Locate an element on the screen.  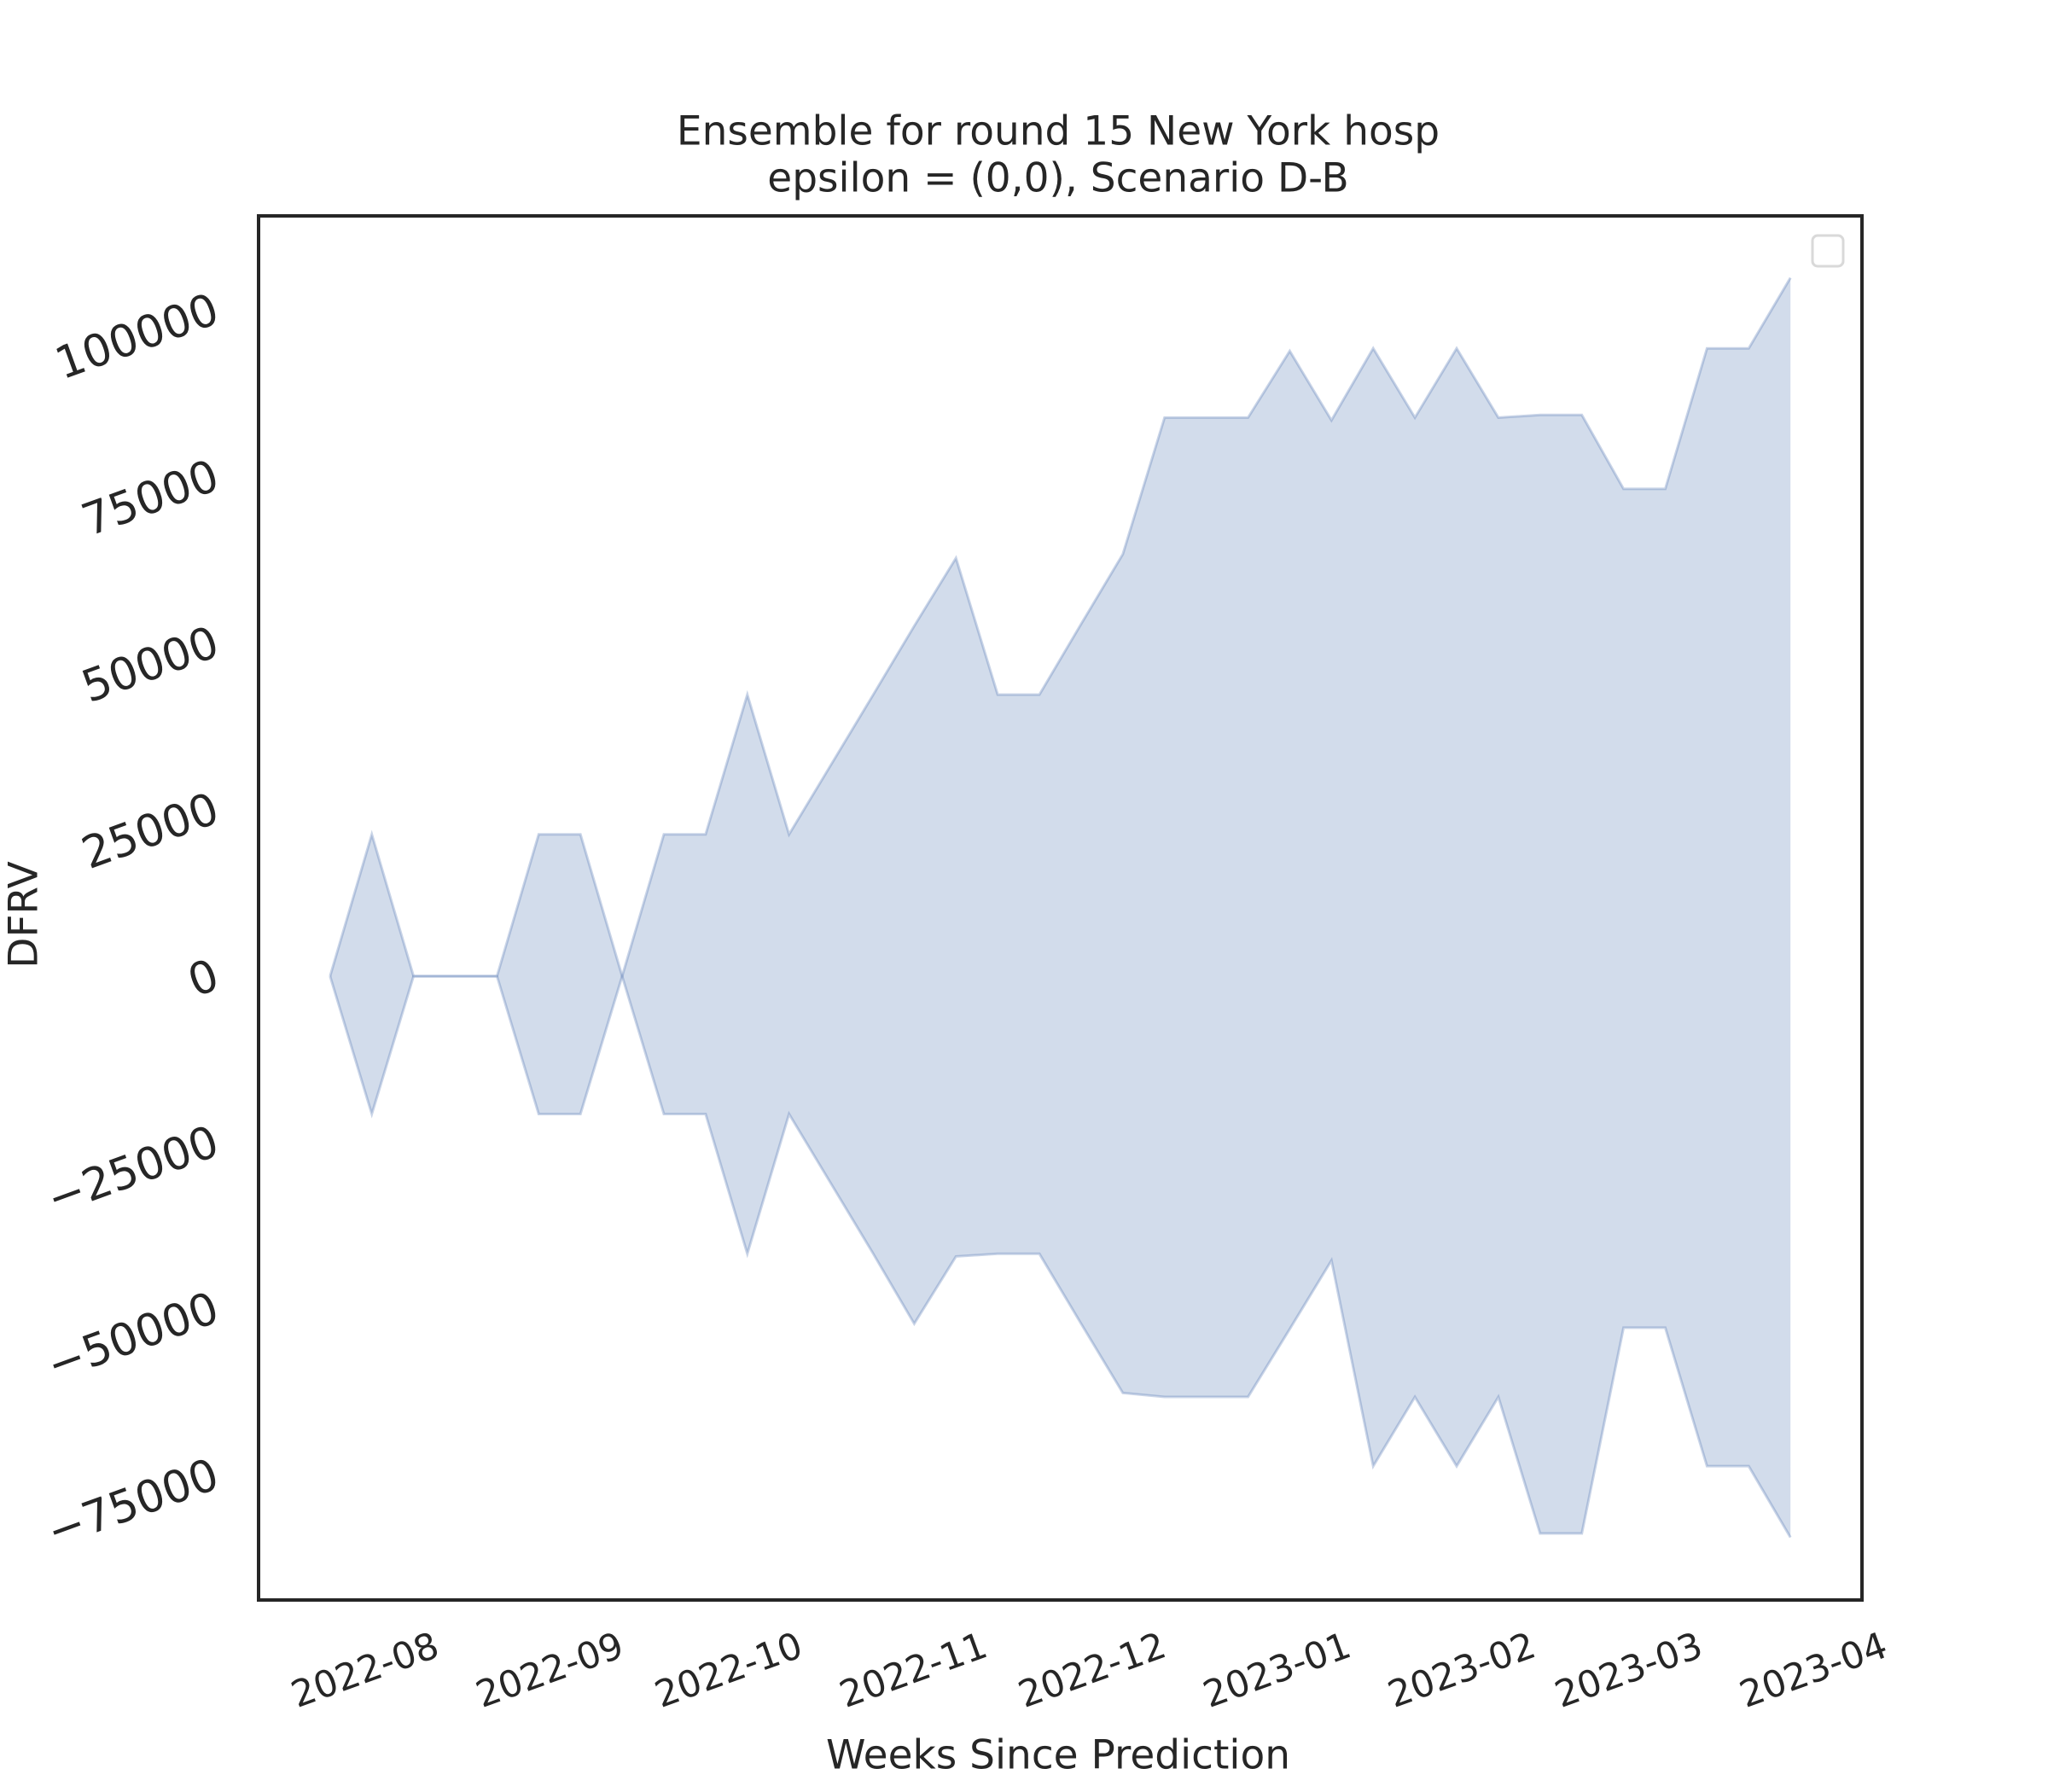
y-tick-label: −25000 is located at coordinates (132, 1170).